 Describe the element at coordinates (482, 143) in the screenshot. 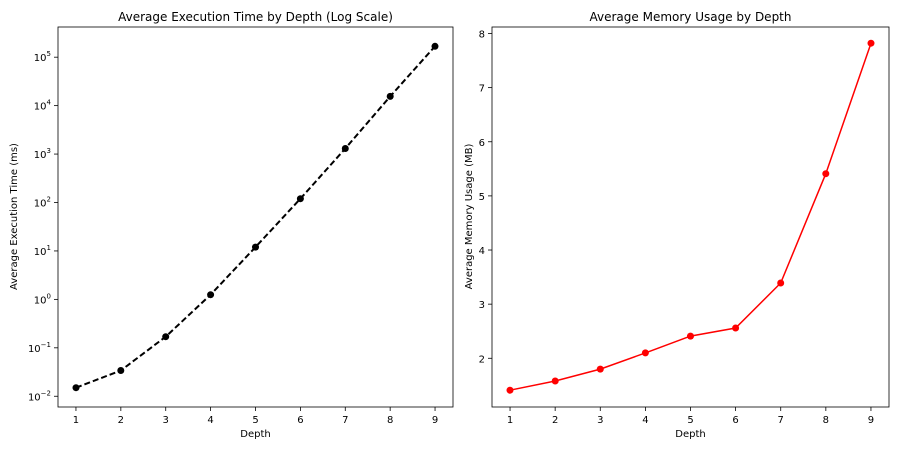

I see `y-tick-label: 6` at that location.